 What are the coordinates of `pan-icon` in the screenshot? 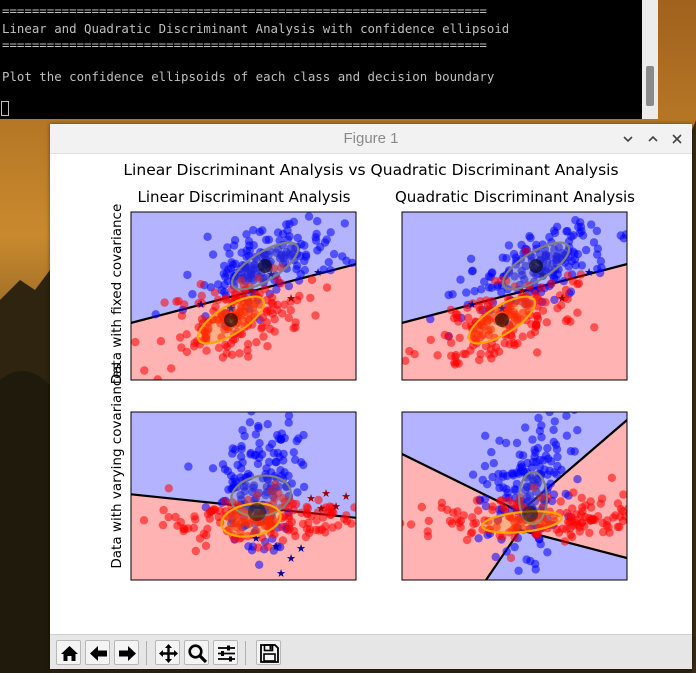 It's located at (168, 653).